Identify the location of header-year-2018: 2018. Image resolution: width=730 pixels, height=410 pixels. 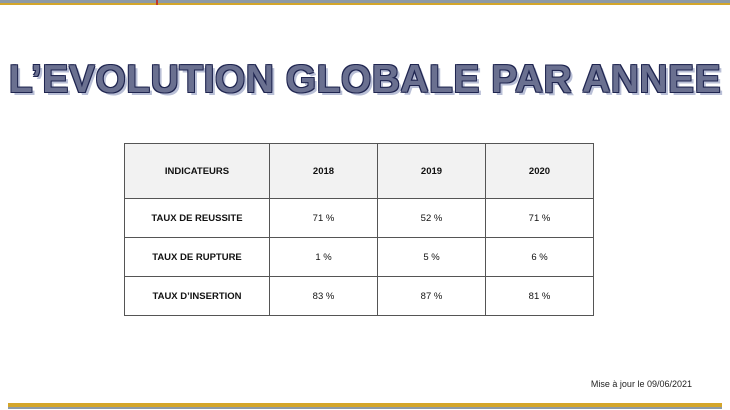
(323, 171).